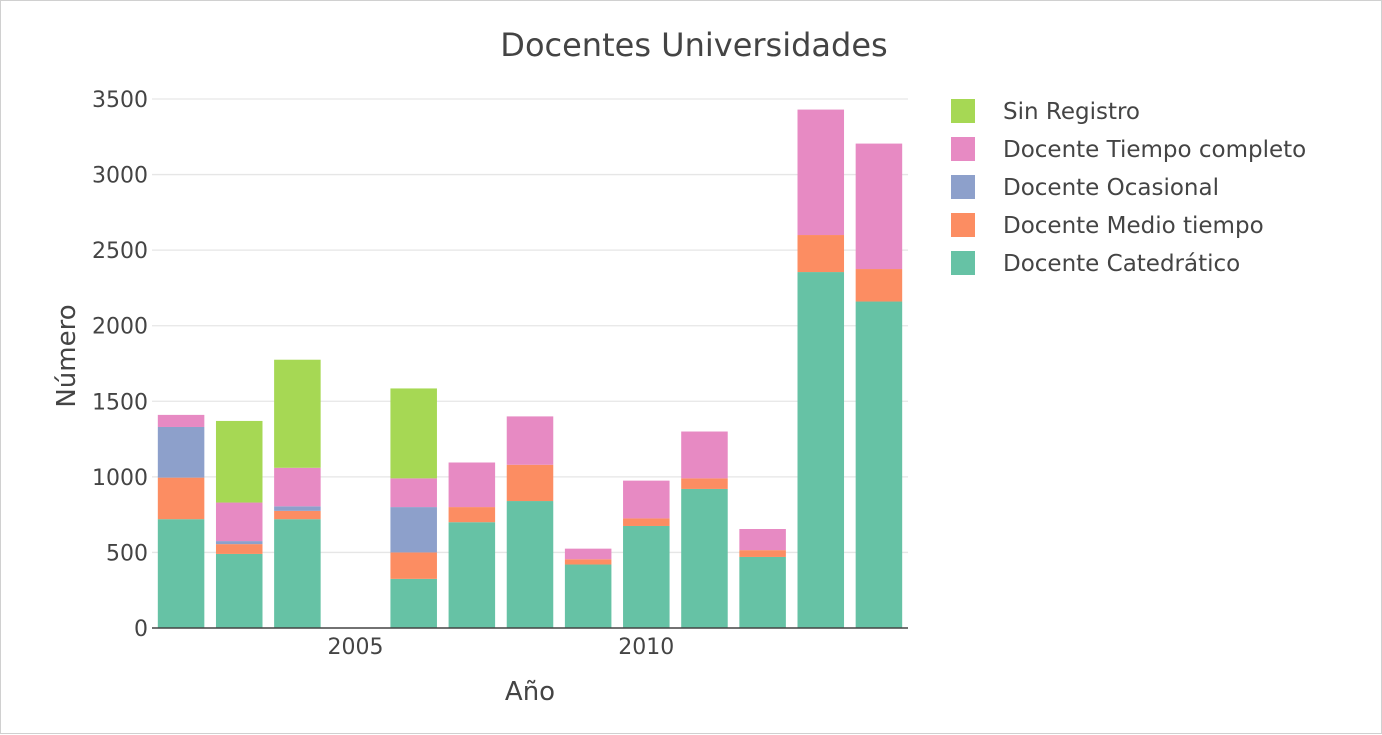 The height and width of the screenshot is (735, 1382). I want to click on legend-item: Docente Medio tiempo, so click(1107, 226).